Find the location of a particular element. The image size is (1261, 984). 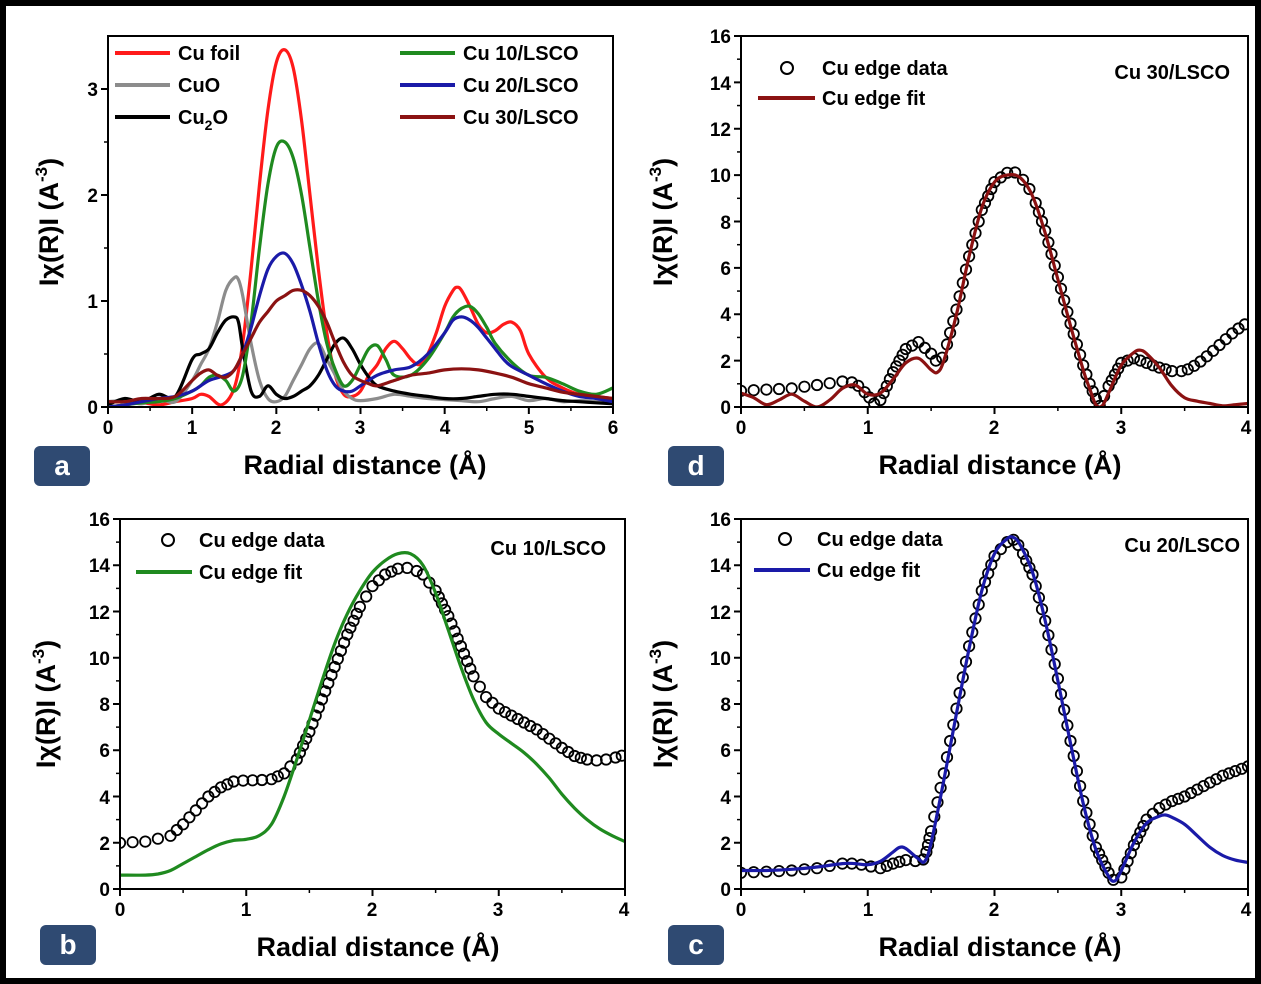

panel-c-xtick: 2 is located at coordinates (994, 910).